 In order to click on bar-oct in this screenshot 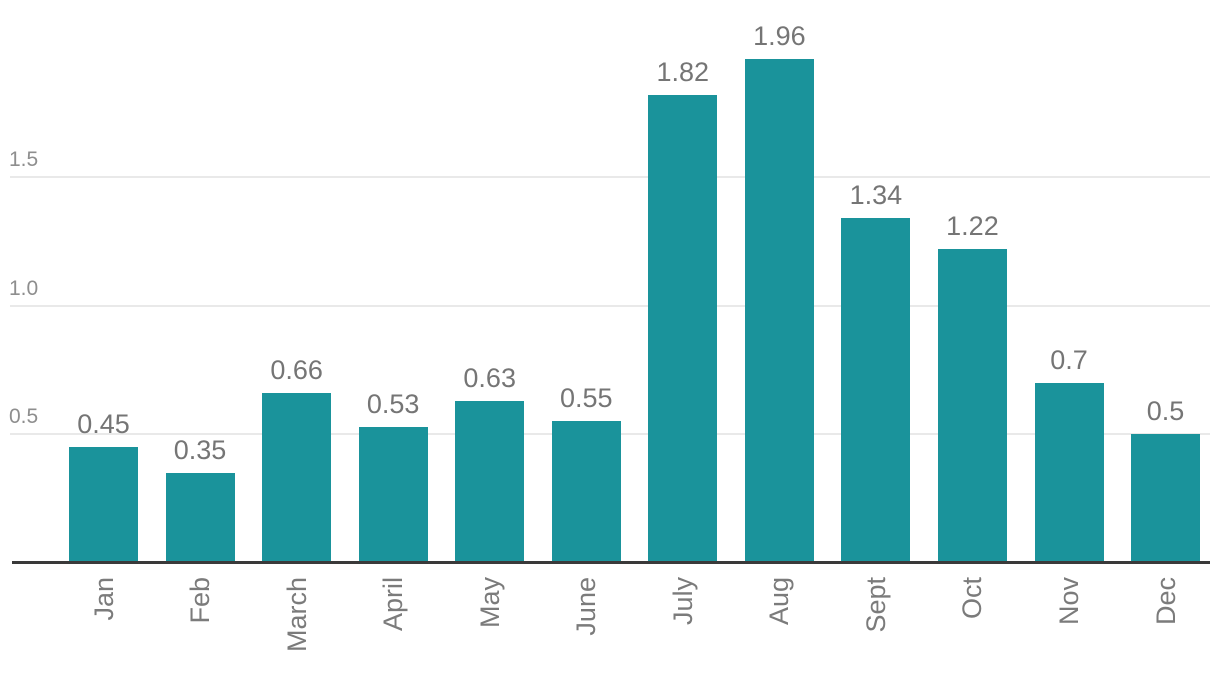, I will do `click(972, 406)`.